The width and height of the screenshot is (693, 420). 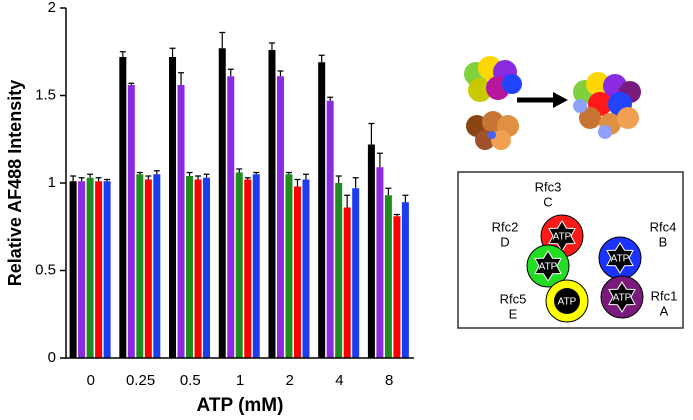 What do you see at coordinates (240, 380) in the screenshot?
I see `x-tick-label: 1` at bounding box center [240, 380].